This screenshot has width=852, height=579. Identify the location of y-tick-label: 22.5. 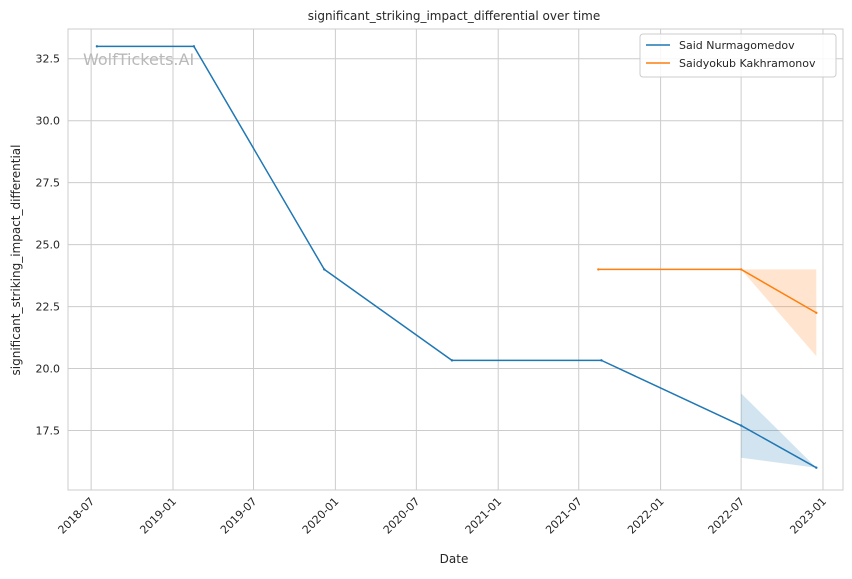
(48, 307).